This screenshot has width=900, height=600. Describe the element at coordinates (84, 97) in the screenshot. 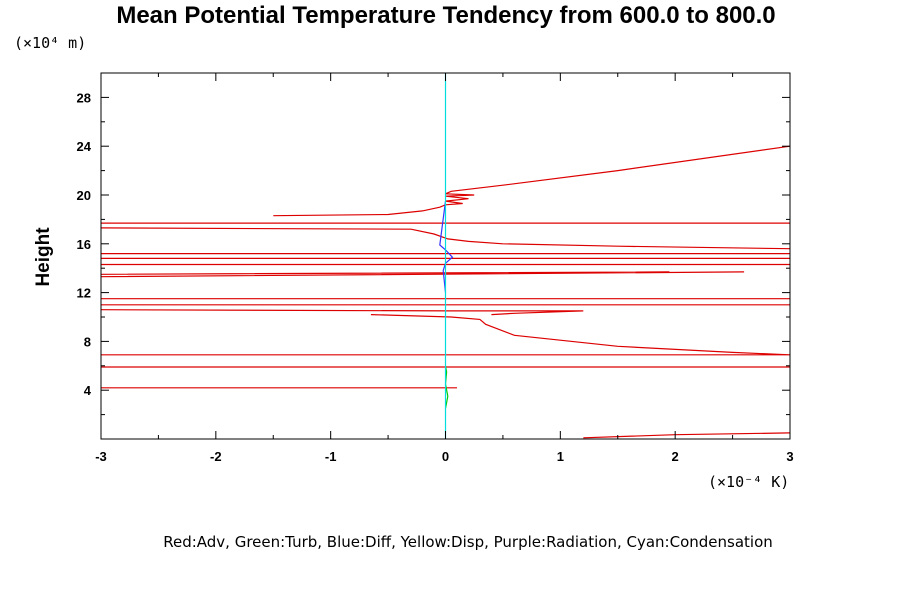

I see `y-tick-label: 28` at that location.